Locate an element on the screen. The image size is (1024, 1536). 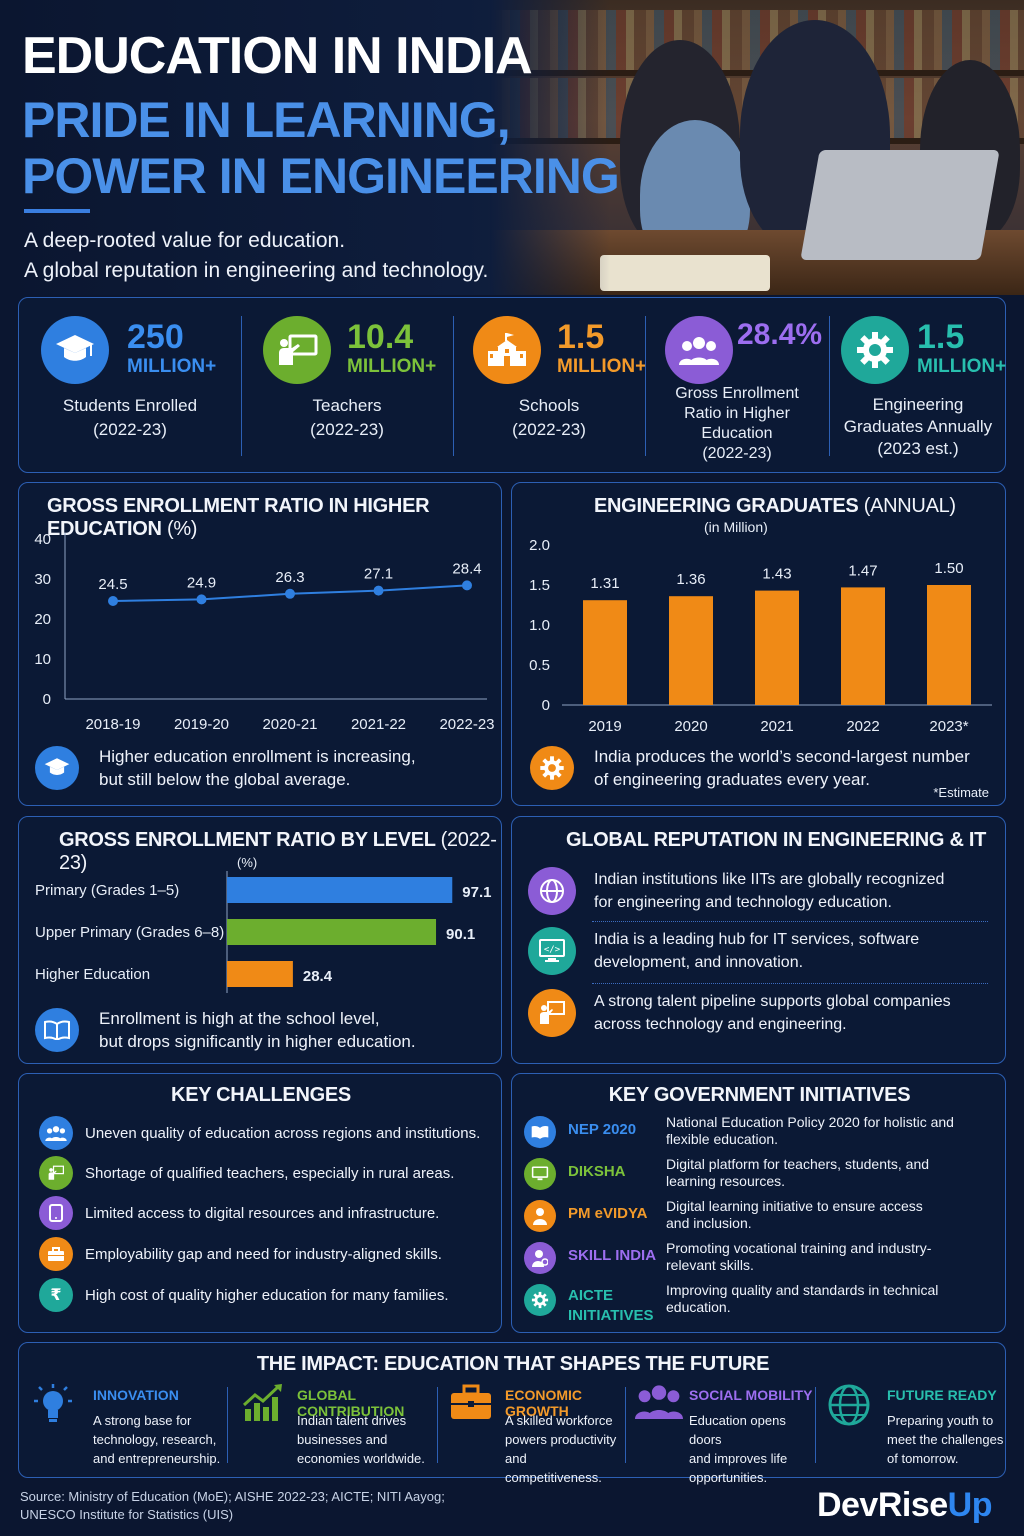
data-label: 1.31 is located at coordinates (604, 583).